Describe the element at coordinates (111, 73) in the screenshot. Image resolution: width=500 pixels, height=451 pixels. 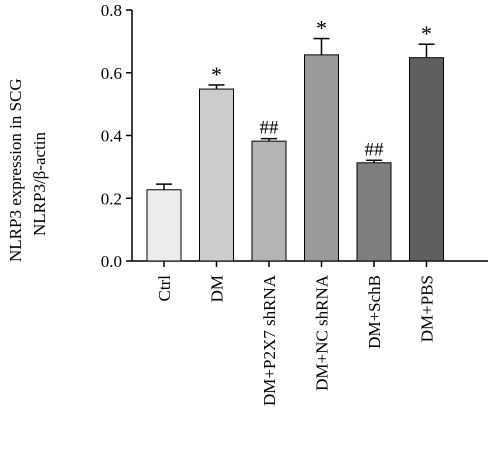
I see `y-tick-label: 0.6` at that location.